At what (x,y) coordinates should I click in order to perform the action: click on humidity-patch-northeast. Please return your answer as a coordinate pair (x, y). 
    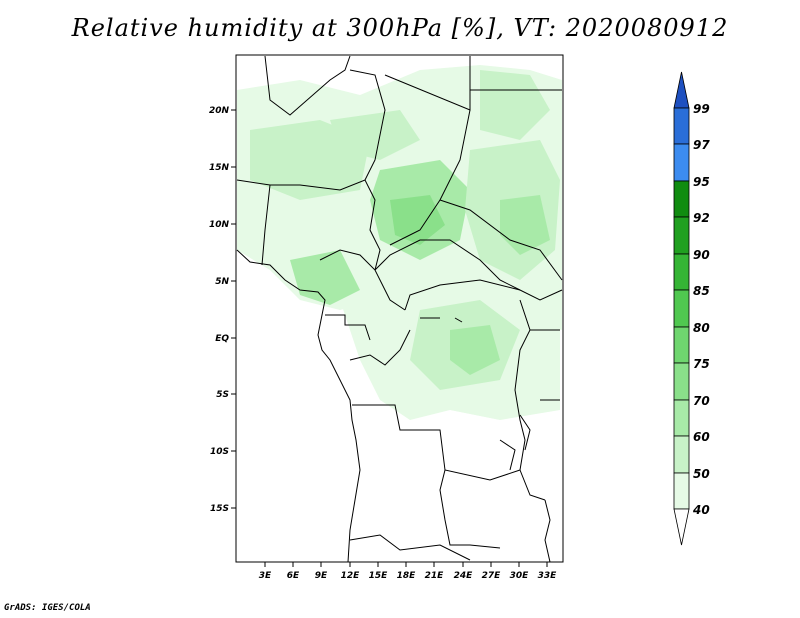
    Looking at the image, I should click on (515, 105).